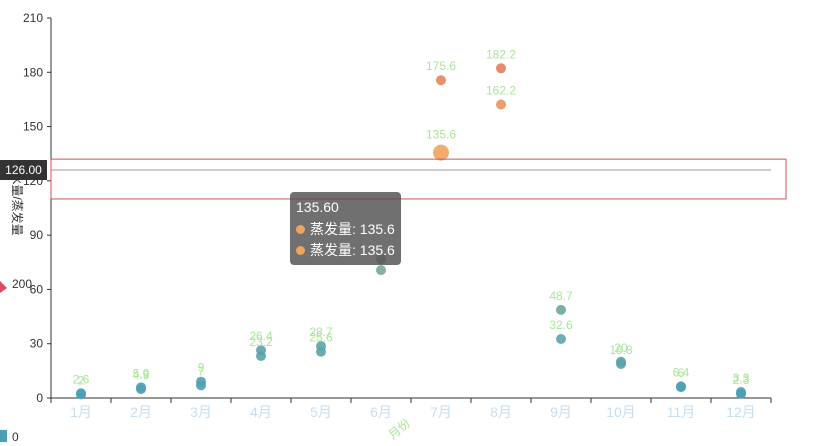  What do you see at coordinates (23, 170) in the screenshot?
I see `axis-pointer-value-label: 126.00` at bounding box center [23, 170].